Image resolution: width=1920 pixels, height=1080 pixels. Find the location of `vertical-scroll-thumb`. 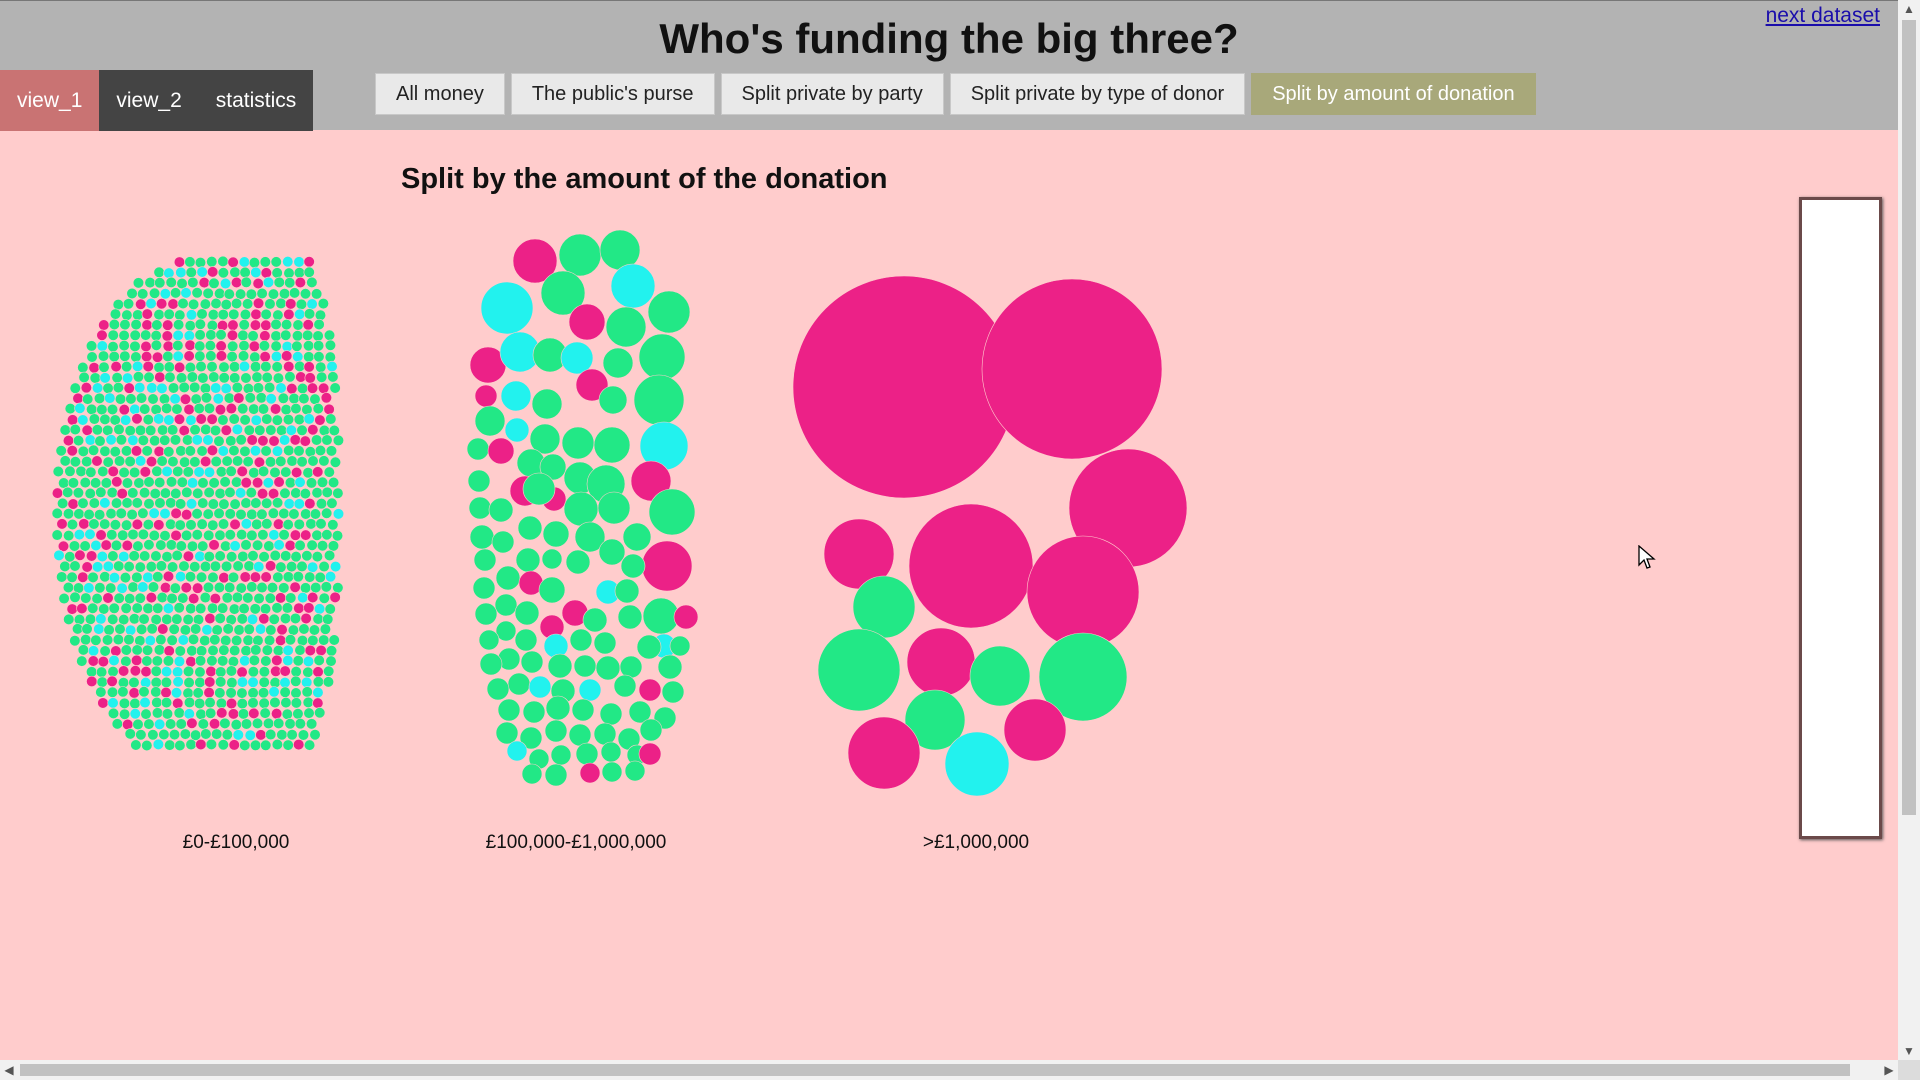

vertical-scroll-thumb is located at coordinates (1909, 417).